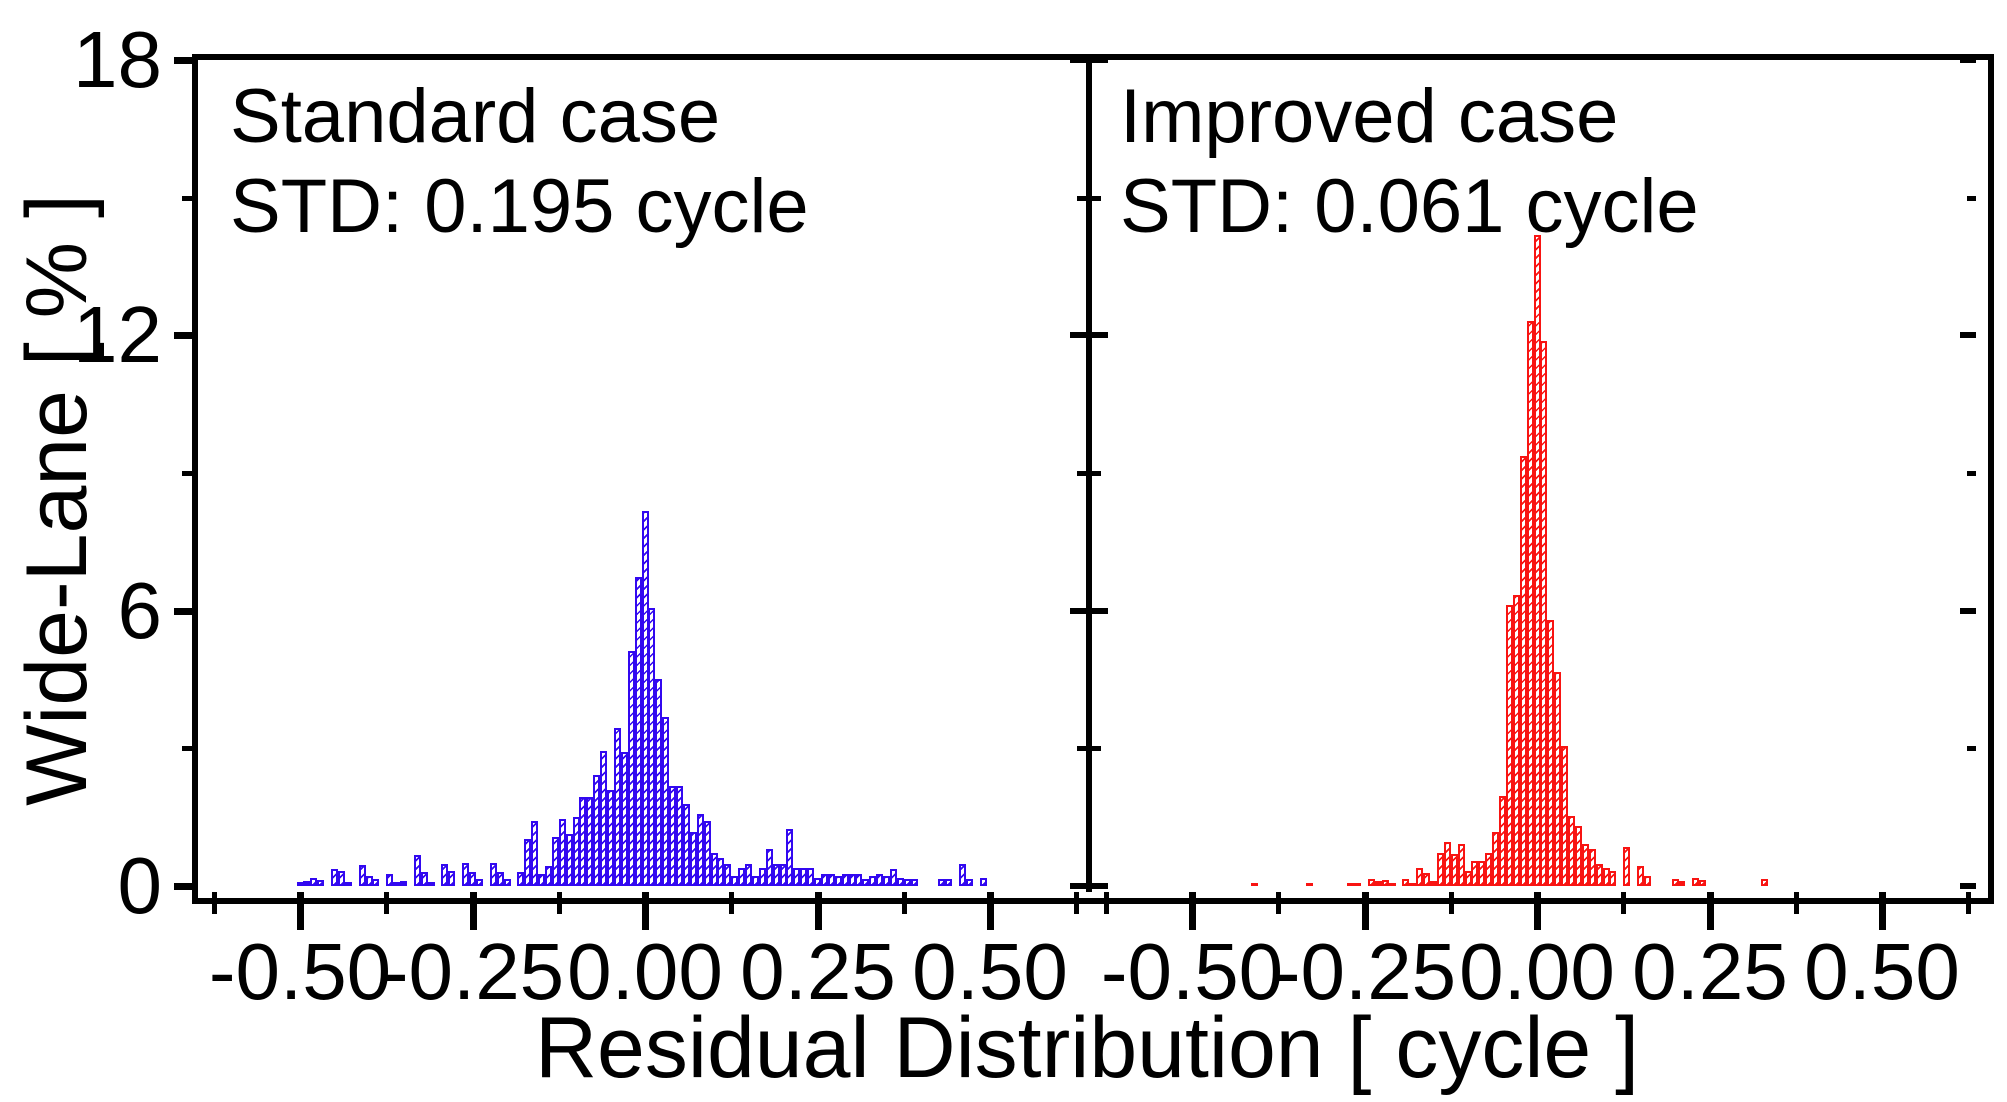 The height and width of the screenshot is (1102, 2007). Describe the element at coordinates (475, 116) in the screenshot. I see `panel-standard-title: Standard case` at that location.